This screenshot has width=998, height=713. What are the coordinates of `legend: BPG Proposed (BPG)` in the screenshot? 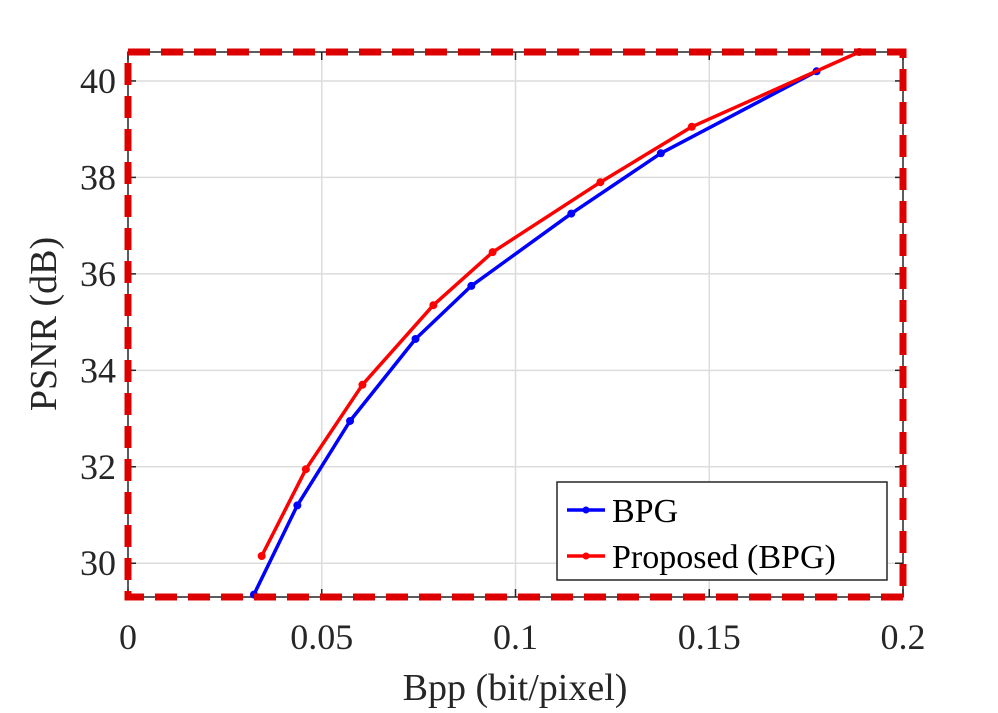 It's located at (722, 531).